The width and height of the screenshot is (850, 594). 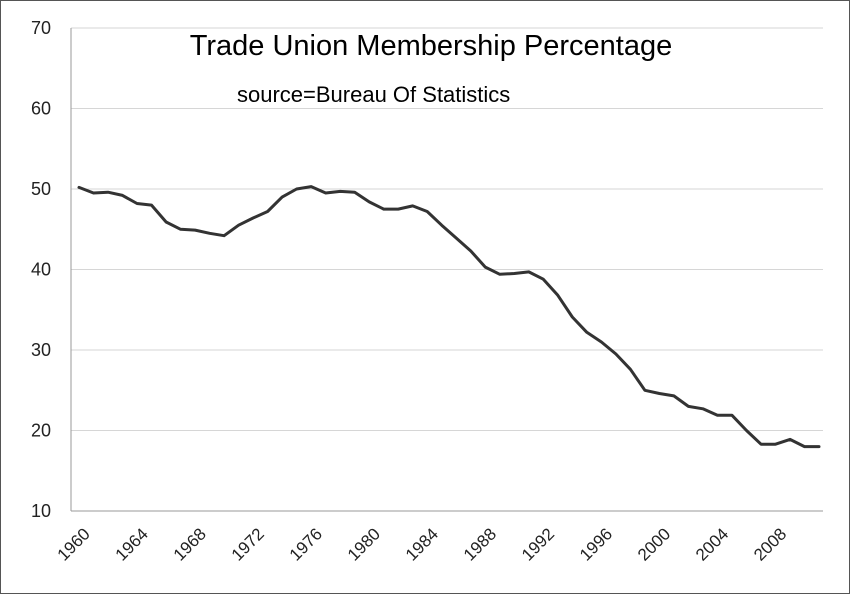 What do you see at coordinates (654, 544) in the screenshot?
I see `x-tick-label: 2000` at bounding box center [654, 544].